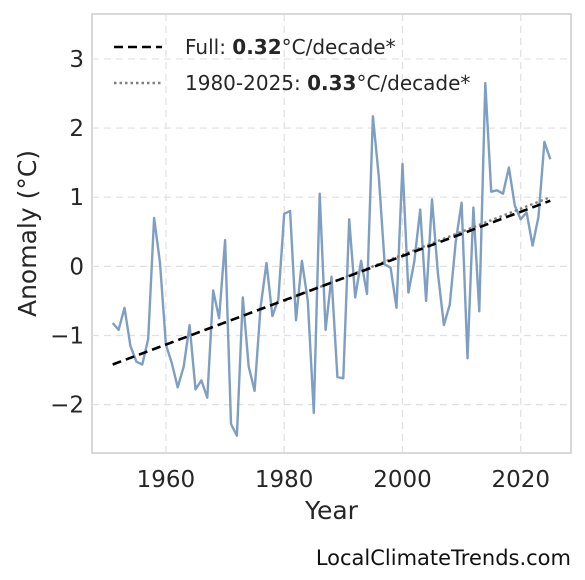  What do you see at coordinates (284, 480) in the screenshot?
I see `x-tick-label: 1980` at bounding box center [284, 480].